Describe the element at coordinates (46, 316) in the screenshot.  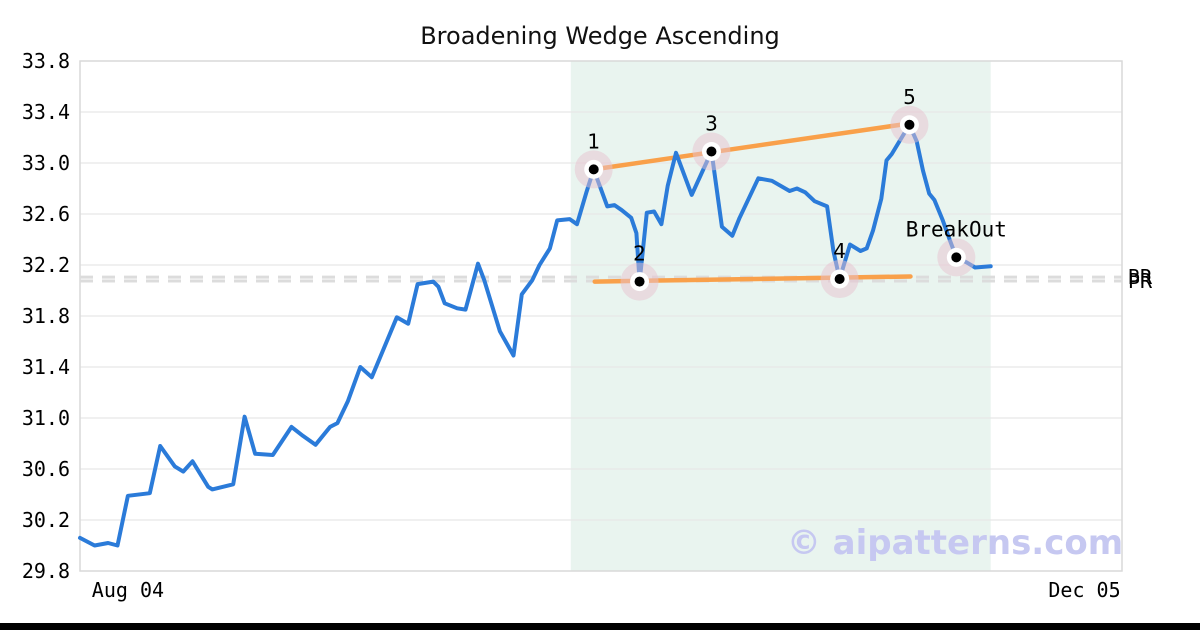
I see `y-tick-label: 31.8` at that location.